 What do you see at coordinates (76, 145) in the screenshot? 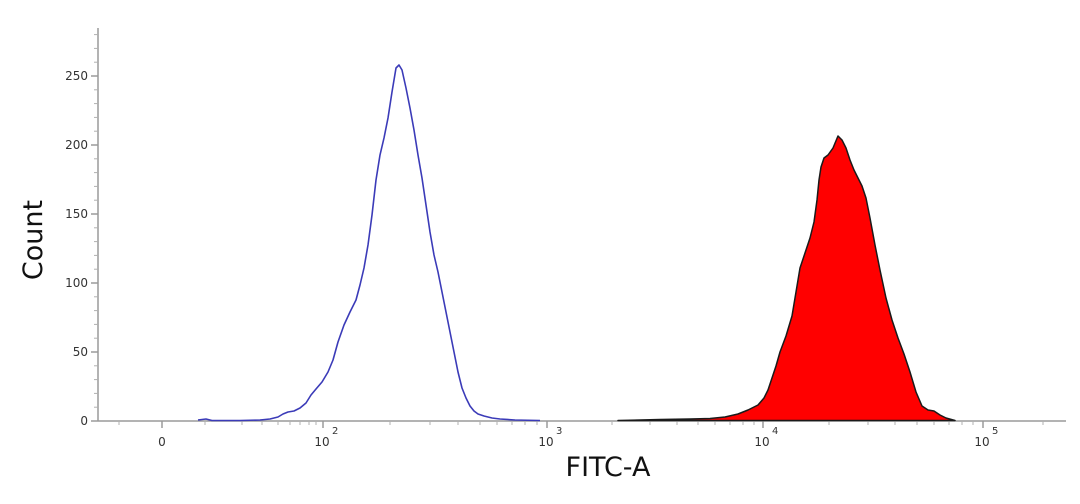
I see `y-tick-200: 200` at bounding box center [76, 145].